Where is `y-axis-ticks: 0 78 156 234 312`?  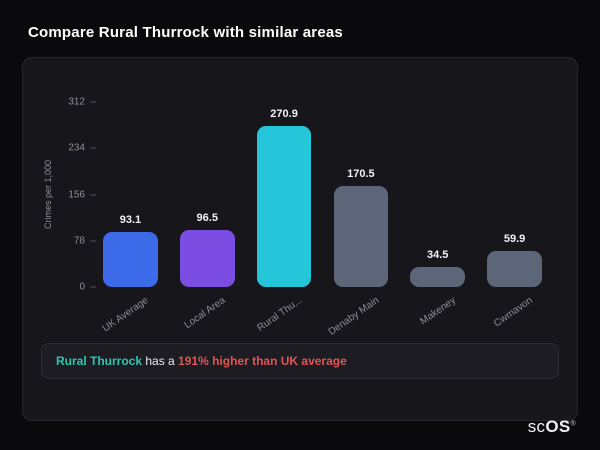 y-axis-ticks: 0 78 156 234 312 is located at coordinates (76, 195).